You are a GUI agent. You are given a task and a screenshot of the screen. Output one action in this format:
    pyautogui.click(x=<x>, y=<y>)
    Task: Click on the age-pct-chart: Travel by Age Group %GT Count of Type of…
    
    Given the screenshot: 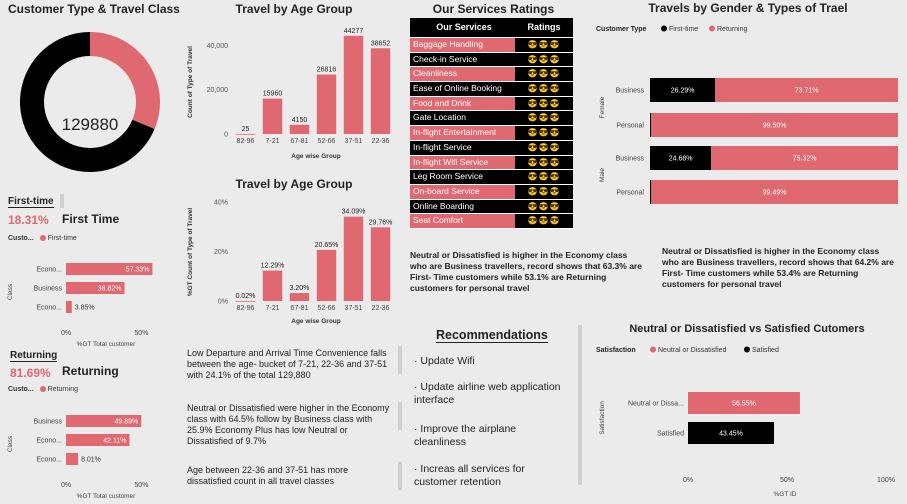 What is the action you would take?
    pyautogui.click(x=289, y=251)
    